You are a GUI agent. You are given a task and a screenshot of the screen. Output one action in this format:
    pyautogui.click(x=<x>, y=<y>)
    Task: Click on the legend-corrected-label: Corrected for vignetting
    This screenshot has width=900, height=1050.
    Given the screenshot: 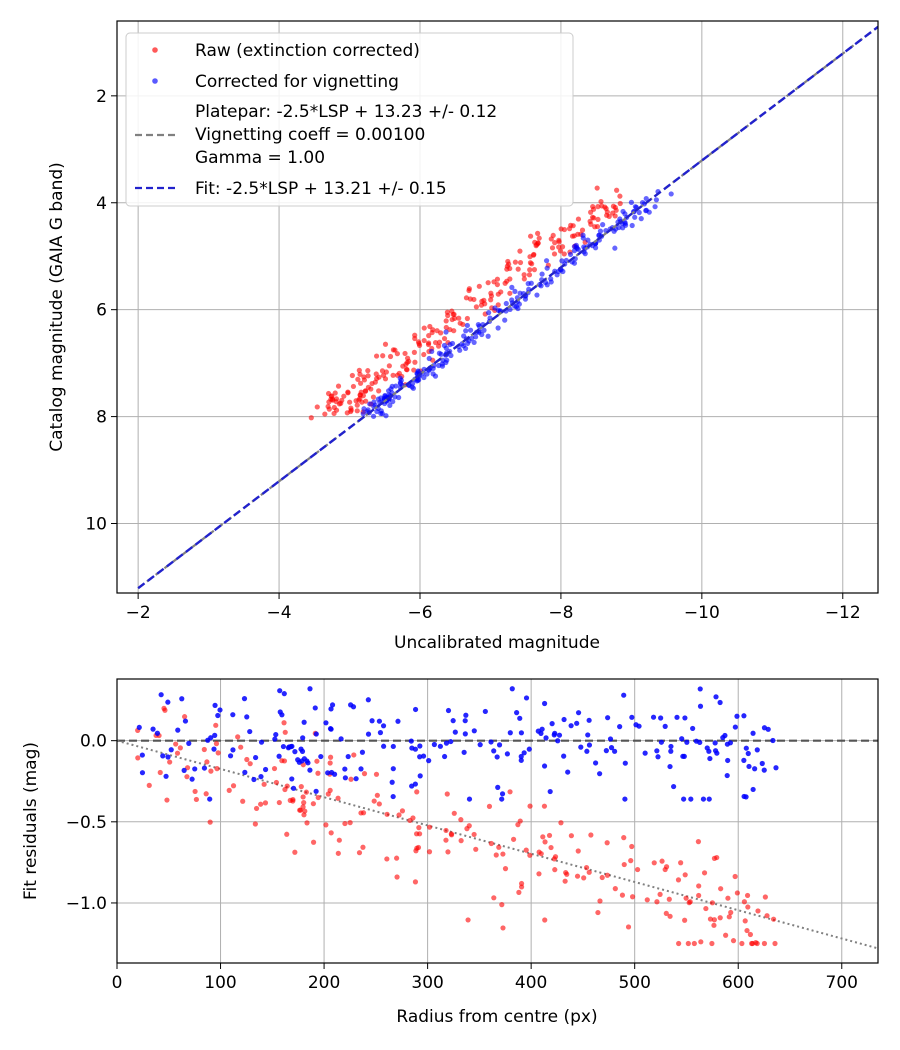 What is the action you would take?
    pyautogui.click(x=297, y=82)
    